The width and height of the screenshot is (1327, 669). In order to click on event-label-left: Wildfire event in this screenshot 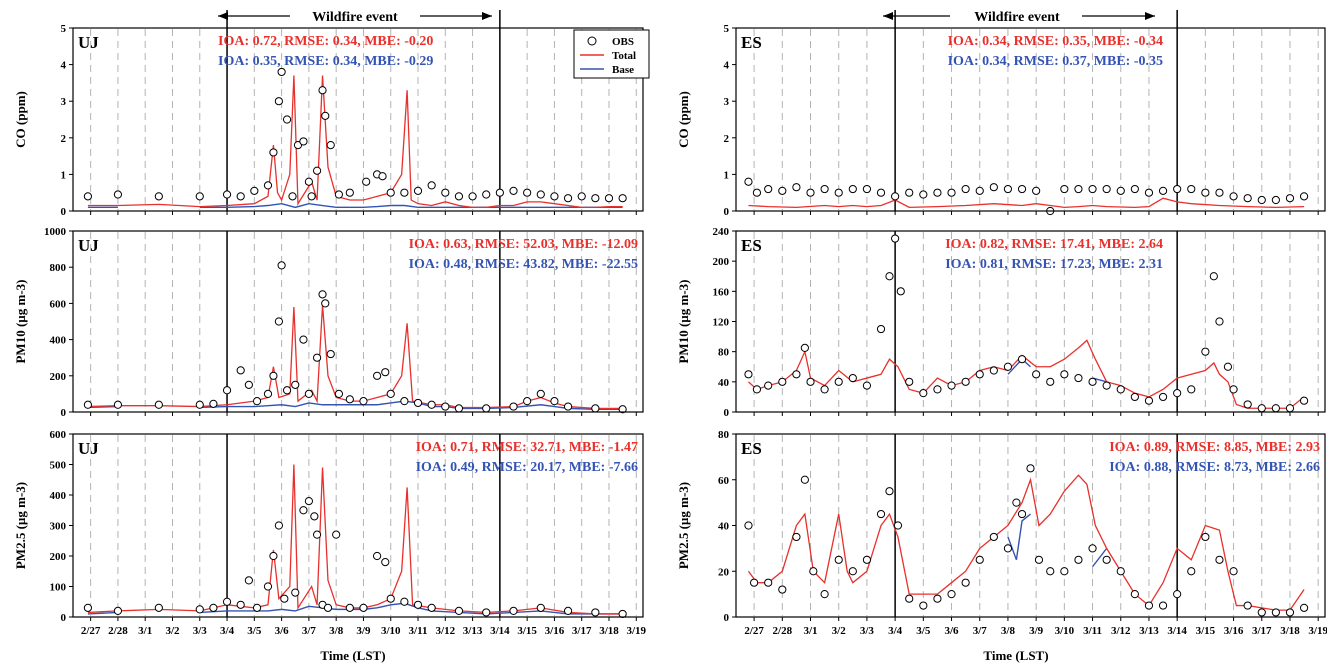, I will do `click(355, 17)`.